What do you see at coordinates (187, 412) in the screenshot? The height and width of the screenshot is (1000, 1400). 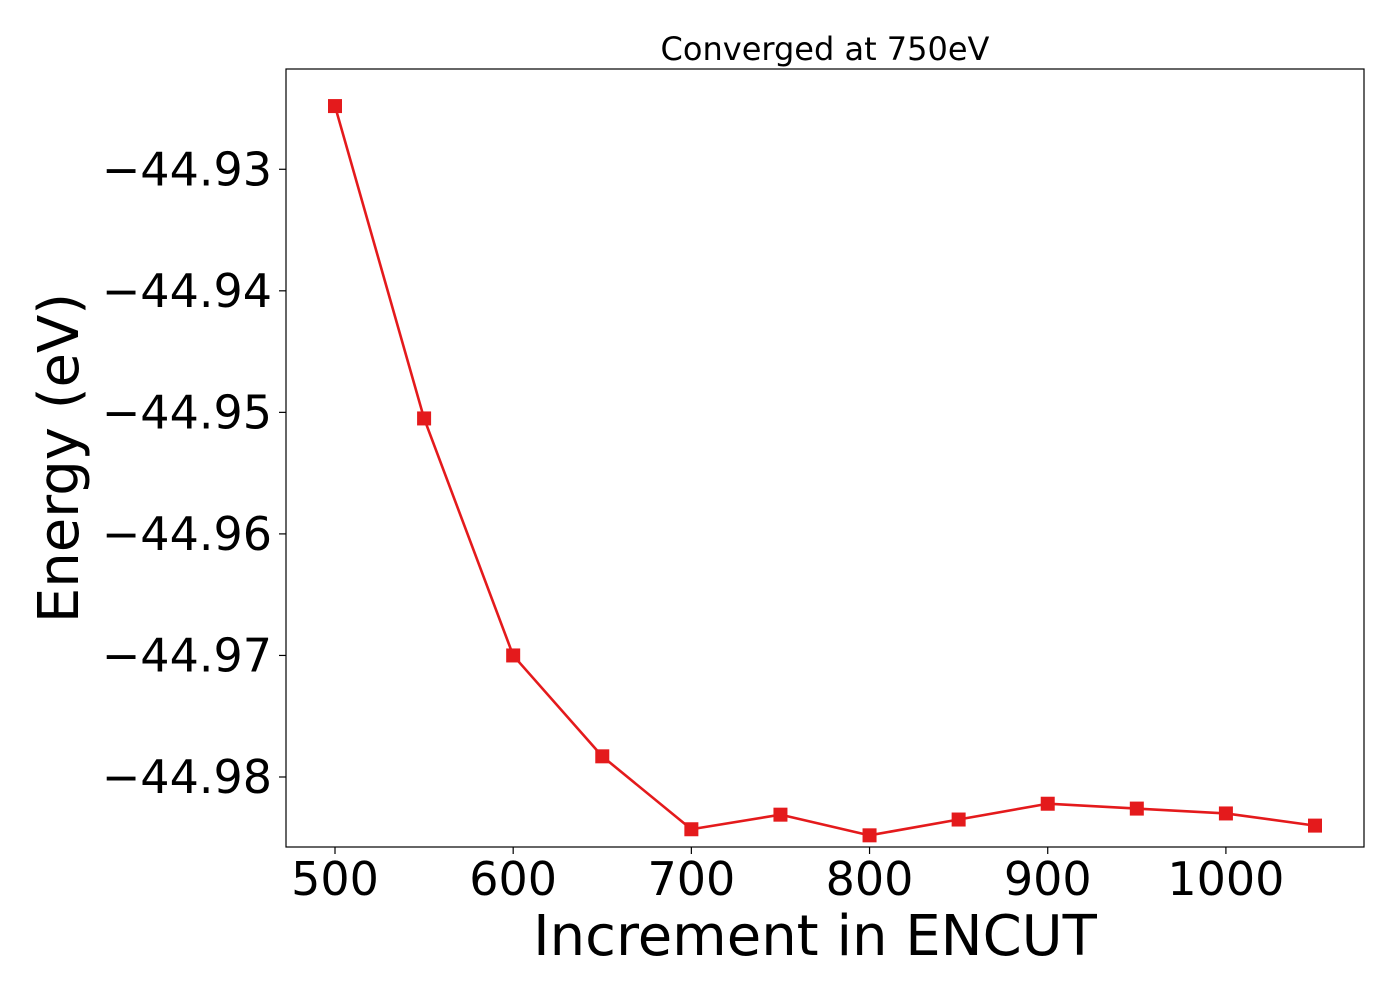 I see `y-tick-label: −44.95` at bounding box center [187, 412].